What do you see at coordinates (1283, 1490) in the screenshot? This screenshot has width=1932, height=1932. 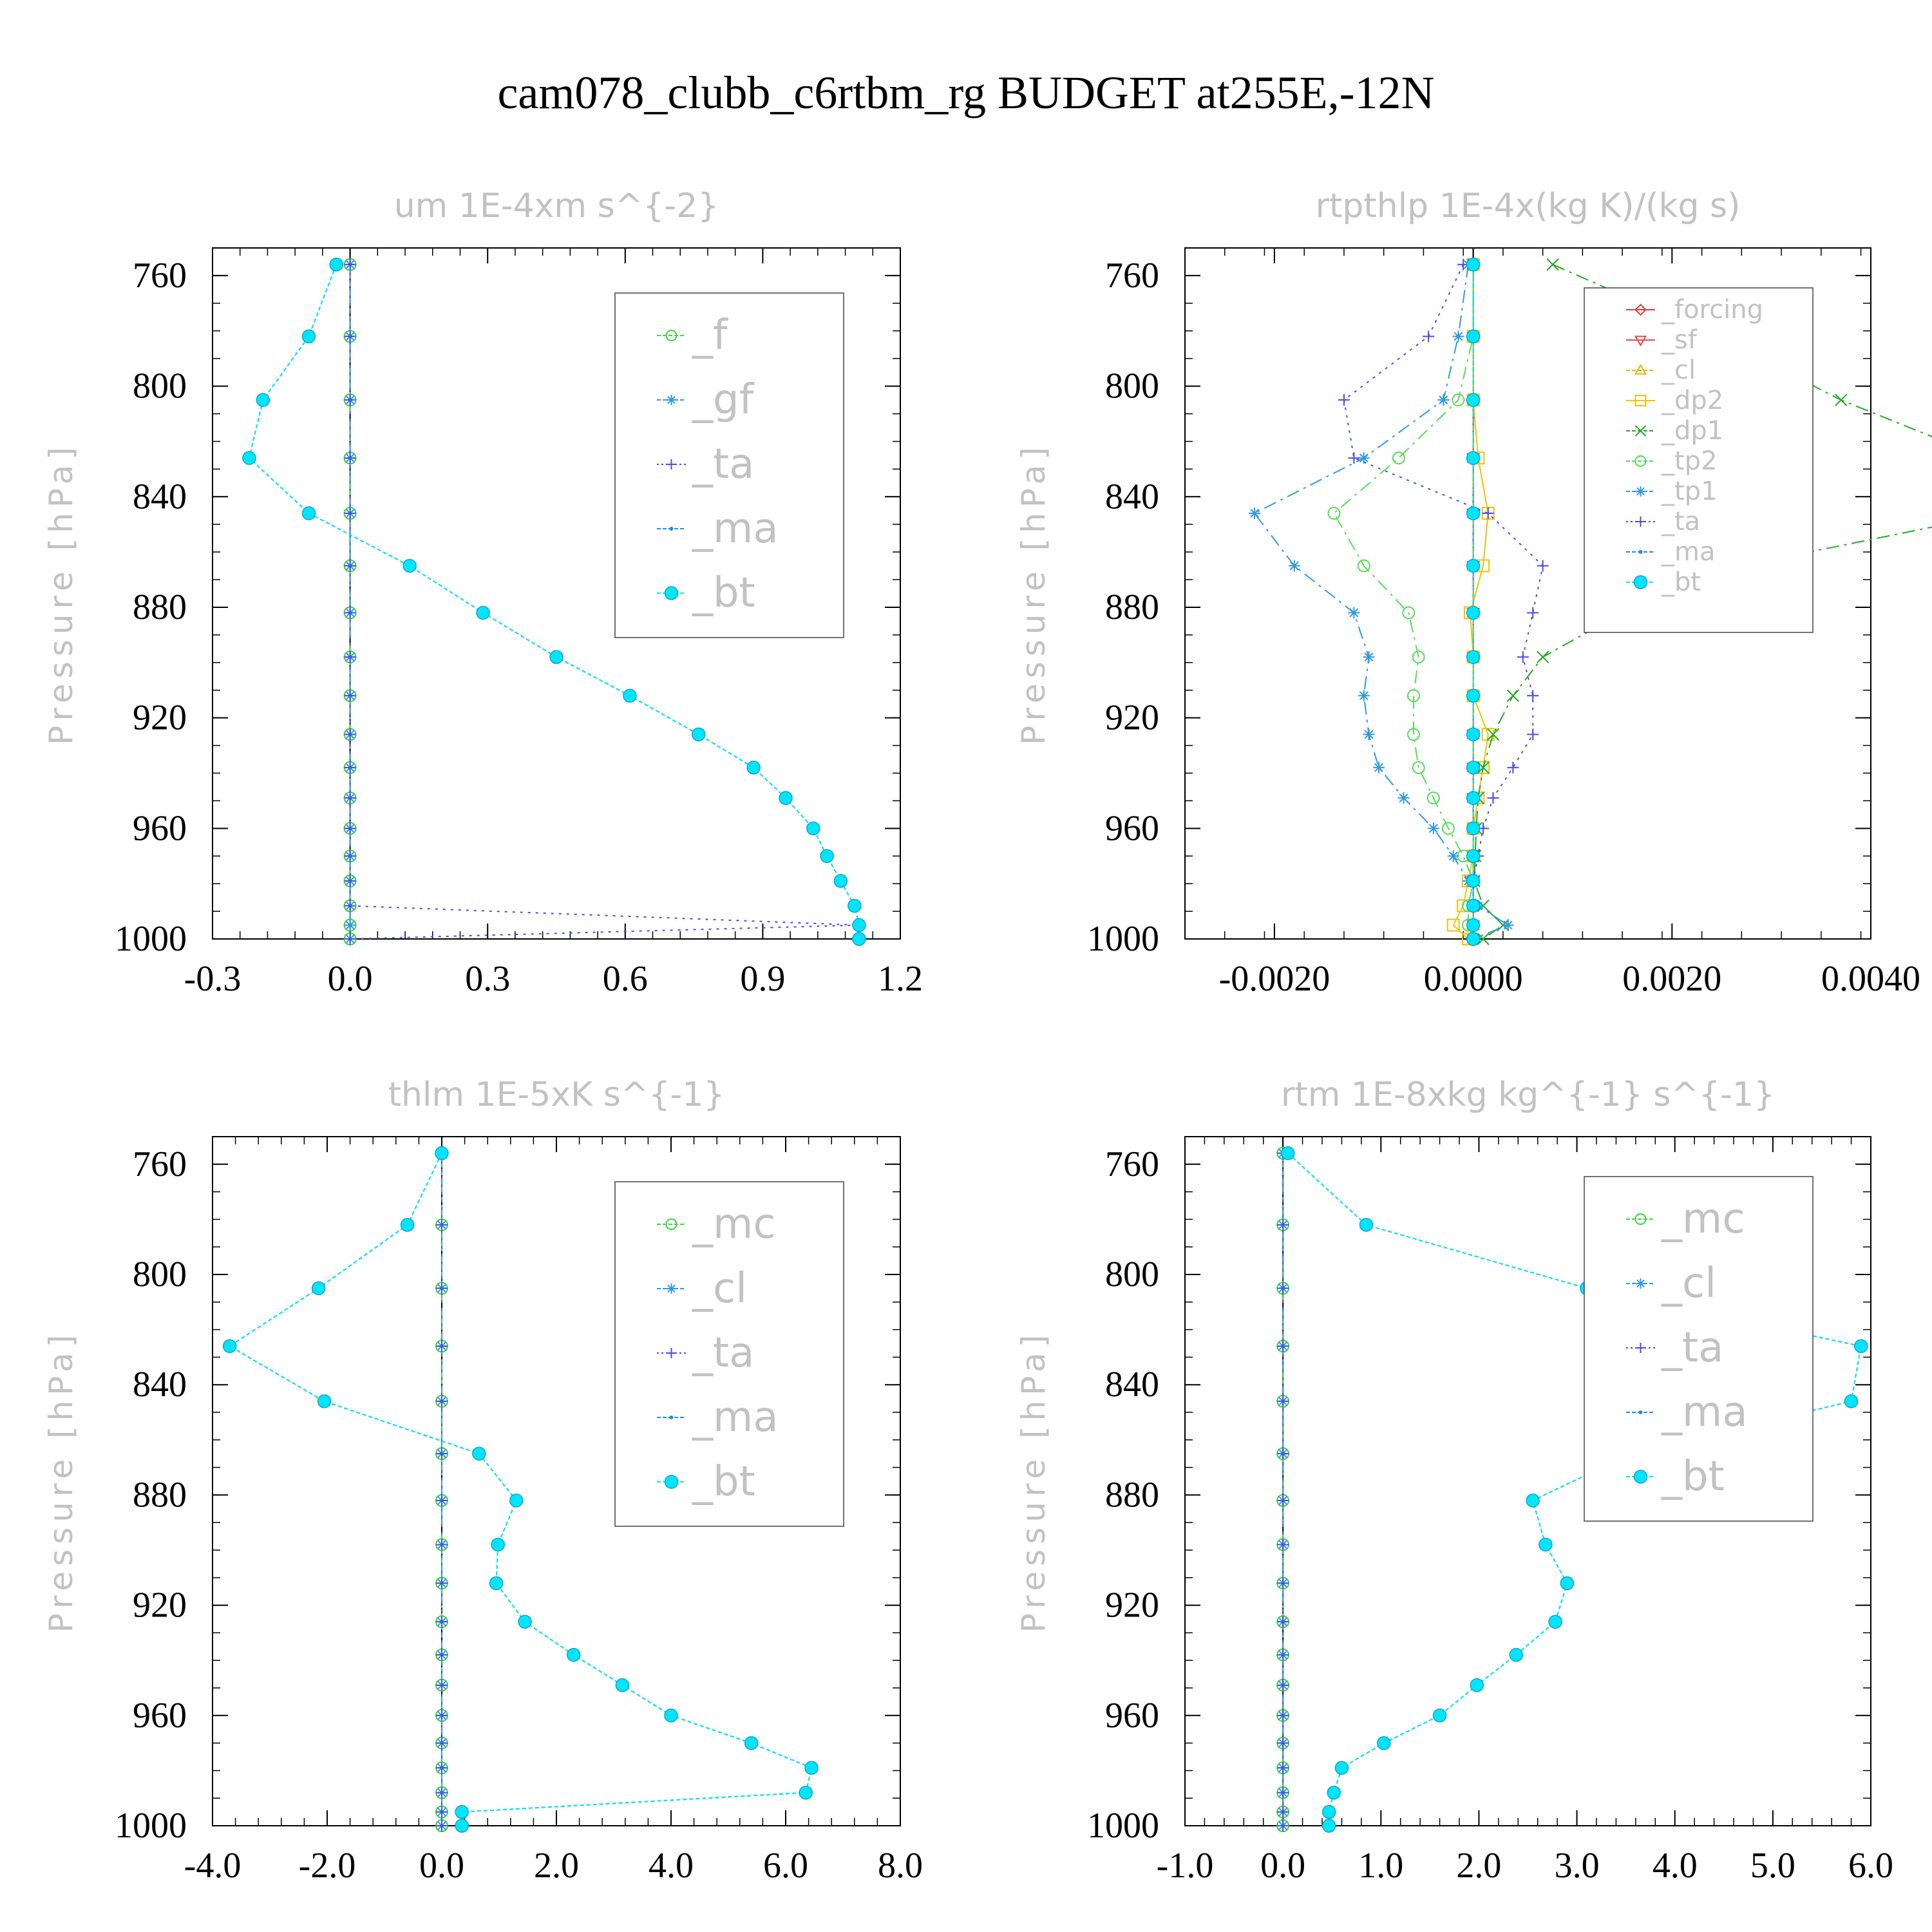 I see `series-ta` at bounding box center [1283, 1490].